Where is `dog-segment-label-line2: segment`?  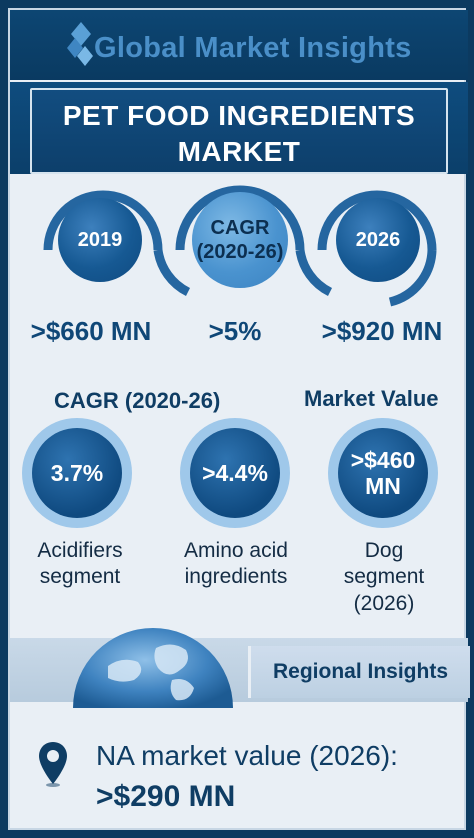
dog-segment-label-line2: segment is located at coordinates (384, 577).